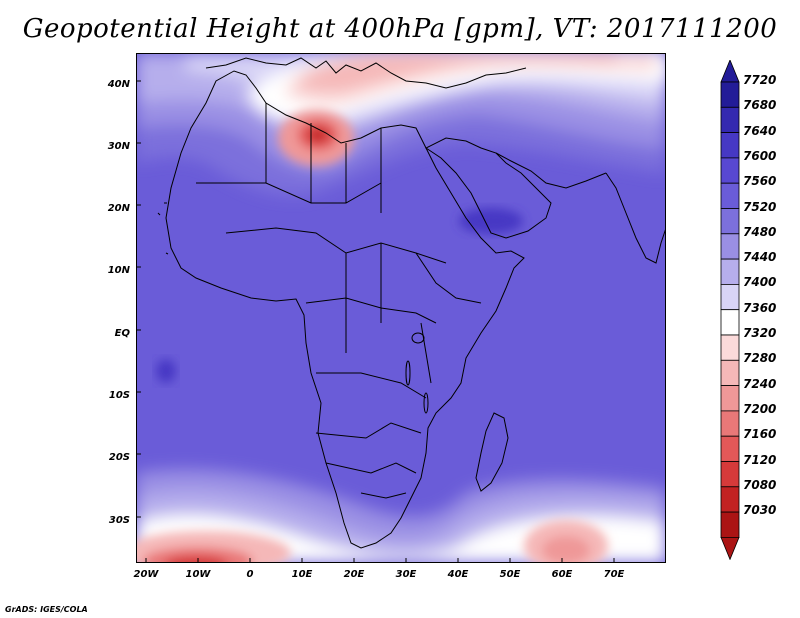  I want to click on colorbar-bottom-arrow, so click(730, 548).